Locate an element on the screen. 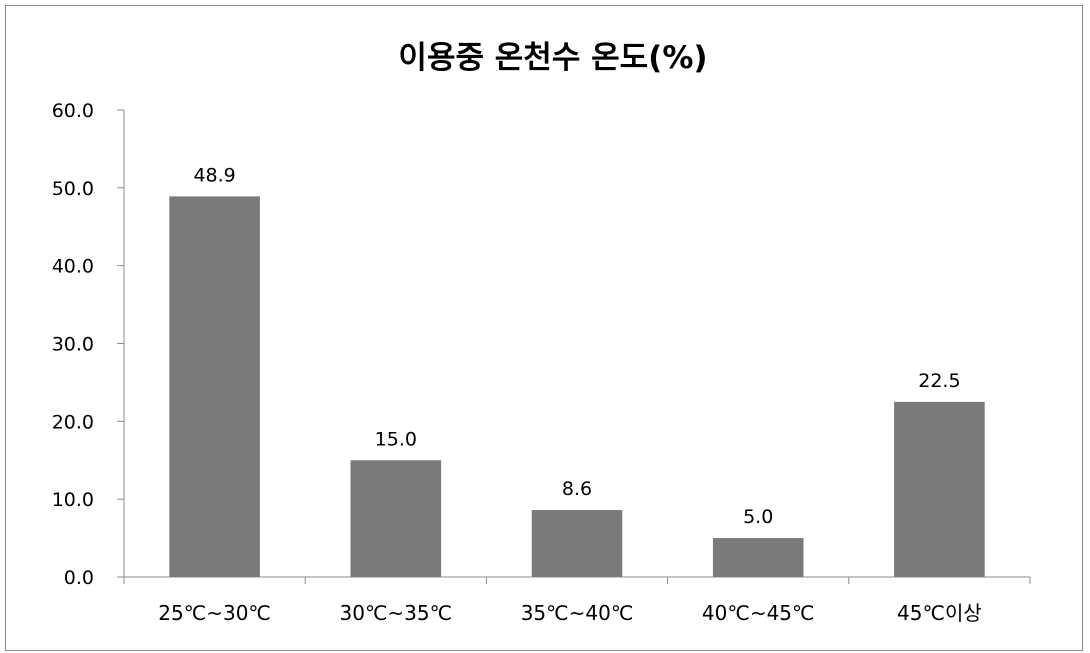 This screenshot has height=653, width=1090. x-tick-label: 45℃이상 is located at coordinates (939, 613).